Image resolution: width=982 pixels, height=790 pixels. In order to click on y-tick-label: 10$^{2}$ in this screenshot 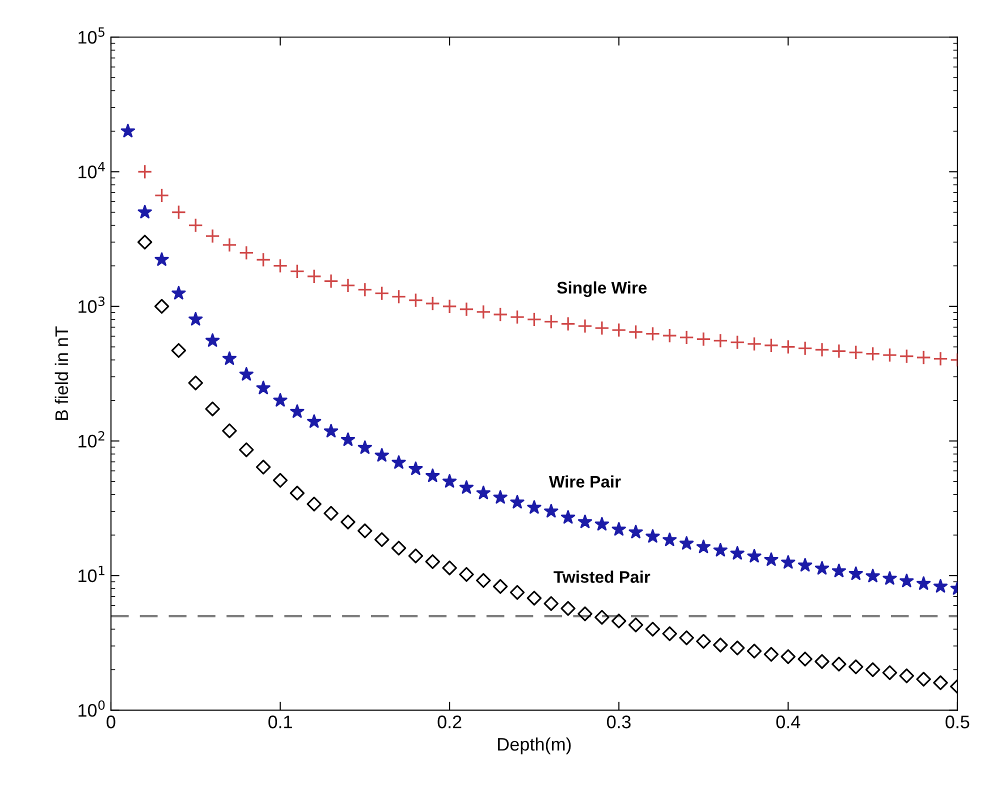, I will do `click(91, 439)`.